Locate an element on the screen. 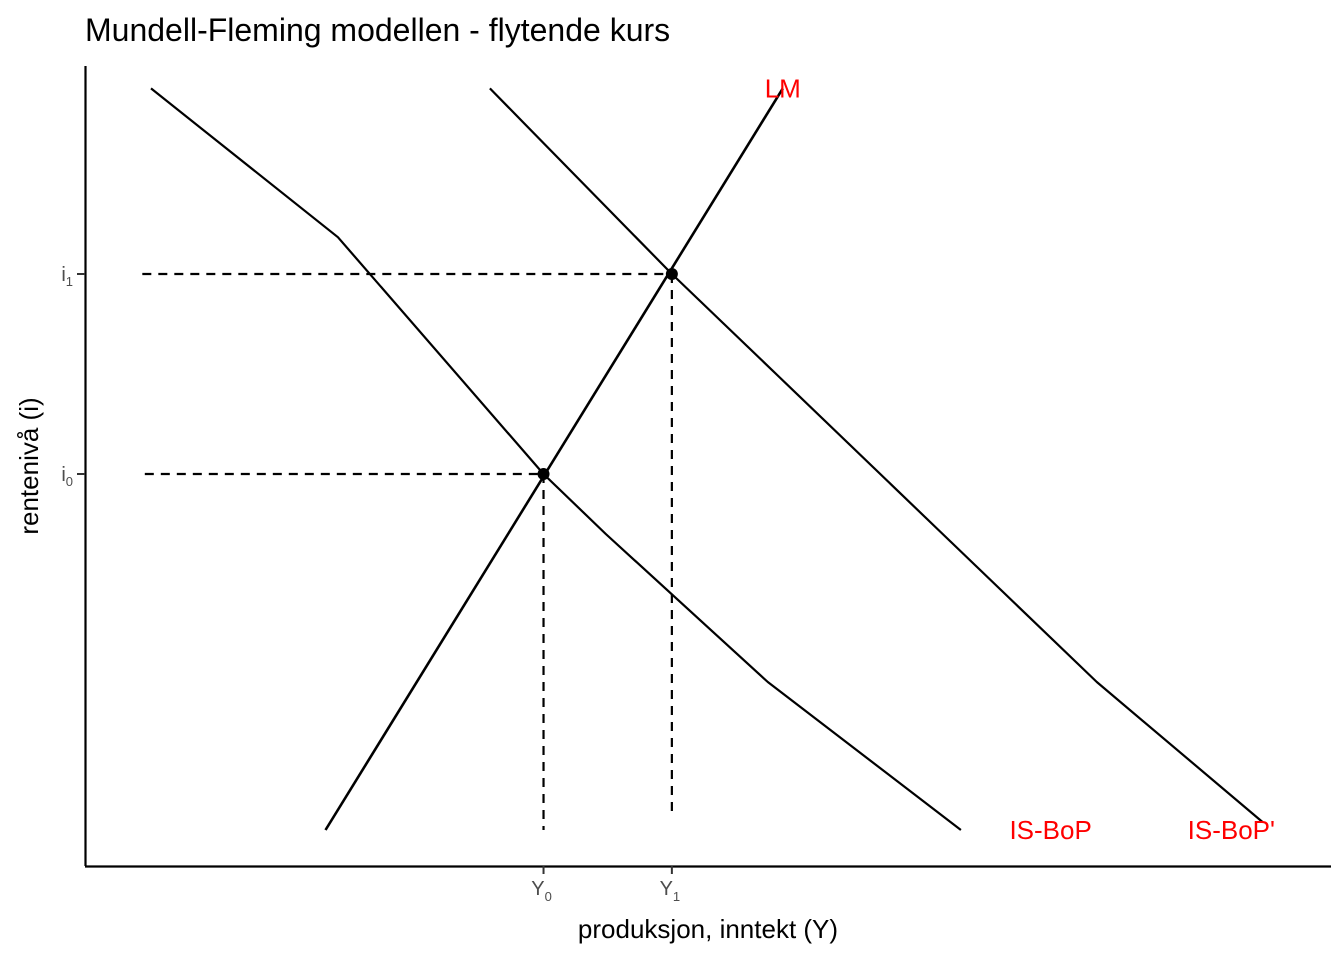  equilibrium-points is located at coordinates (607, 374).